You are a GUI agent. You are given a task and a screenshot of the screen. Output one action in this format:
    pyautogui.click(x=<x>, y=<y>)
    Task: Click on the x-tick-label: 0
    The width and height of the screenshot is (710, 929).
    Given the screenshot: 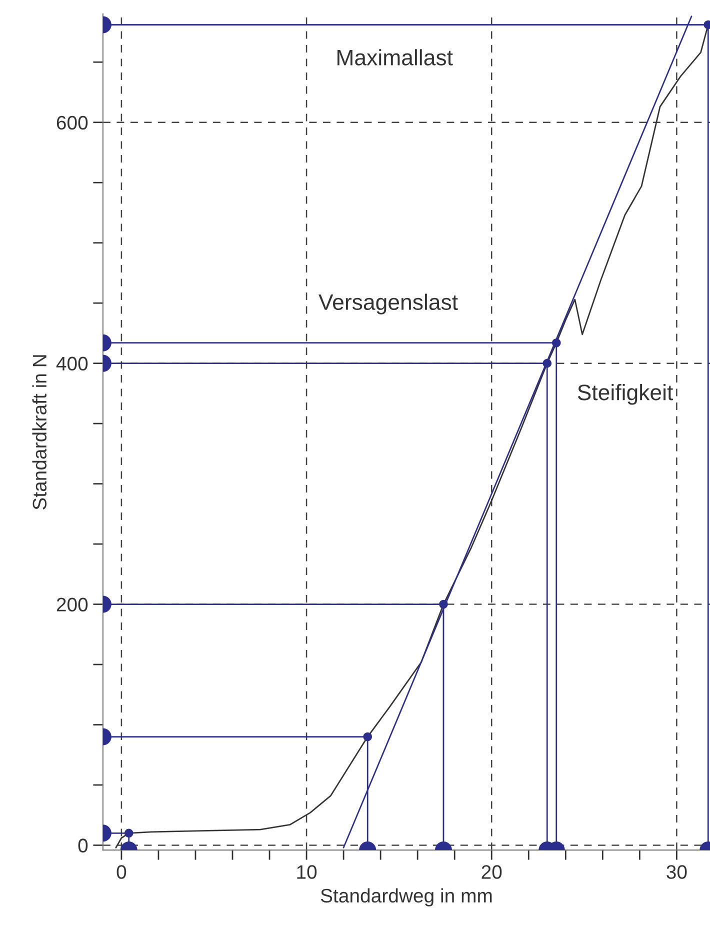 What is the action you would take?
    pyautogui.click(x=121, y=872)
    